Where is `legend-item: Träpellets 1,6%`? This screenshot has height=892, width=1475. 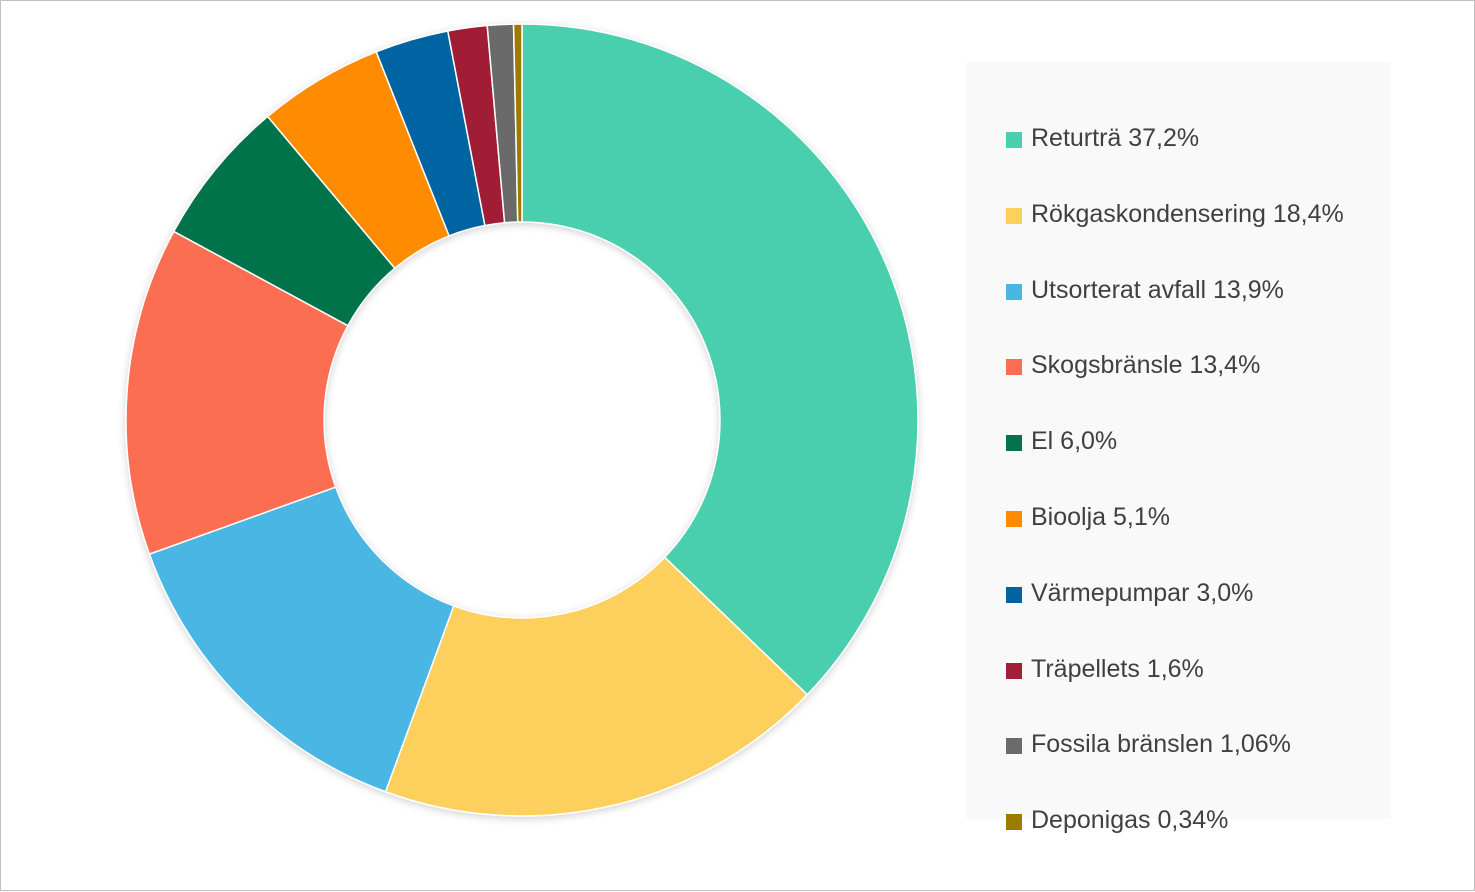 legend-item: Träpellets 1,6% is located at coordinates (1178, 669).